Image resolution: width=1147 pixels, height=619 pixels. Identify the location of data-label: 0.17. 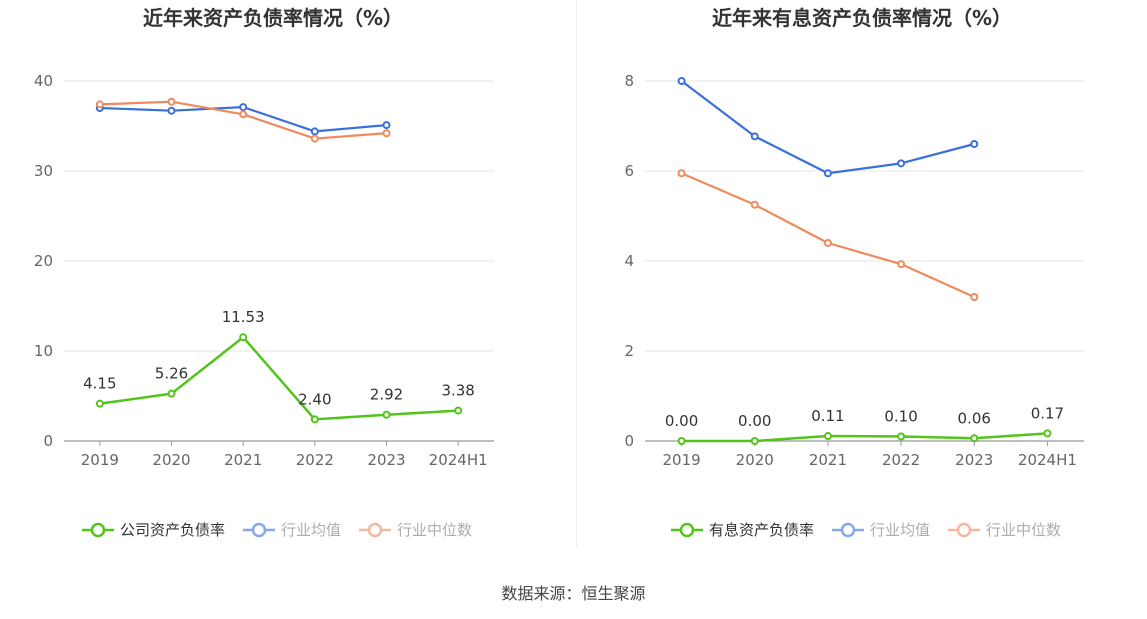
(1047, 413).